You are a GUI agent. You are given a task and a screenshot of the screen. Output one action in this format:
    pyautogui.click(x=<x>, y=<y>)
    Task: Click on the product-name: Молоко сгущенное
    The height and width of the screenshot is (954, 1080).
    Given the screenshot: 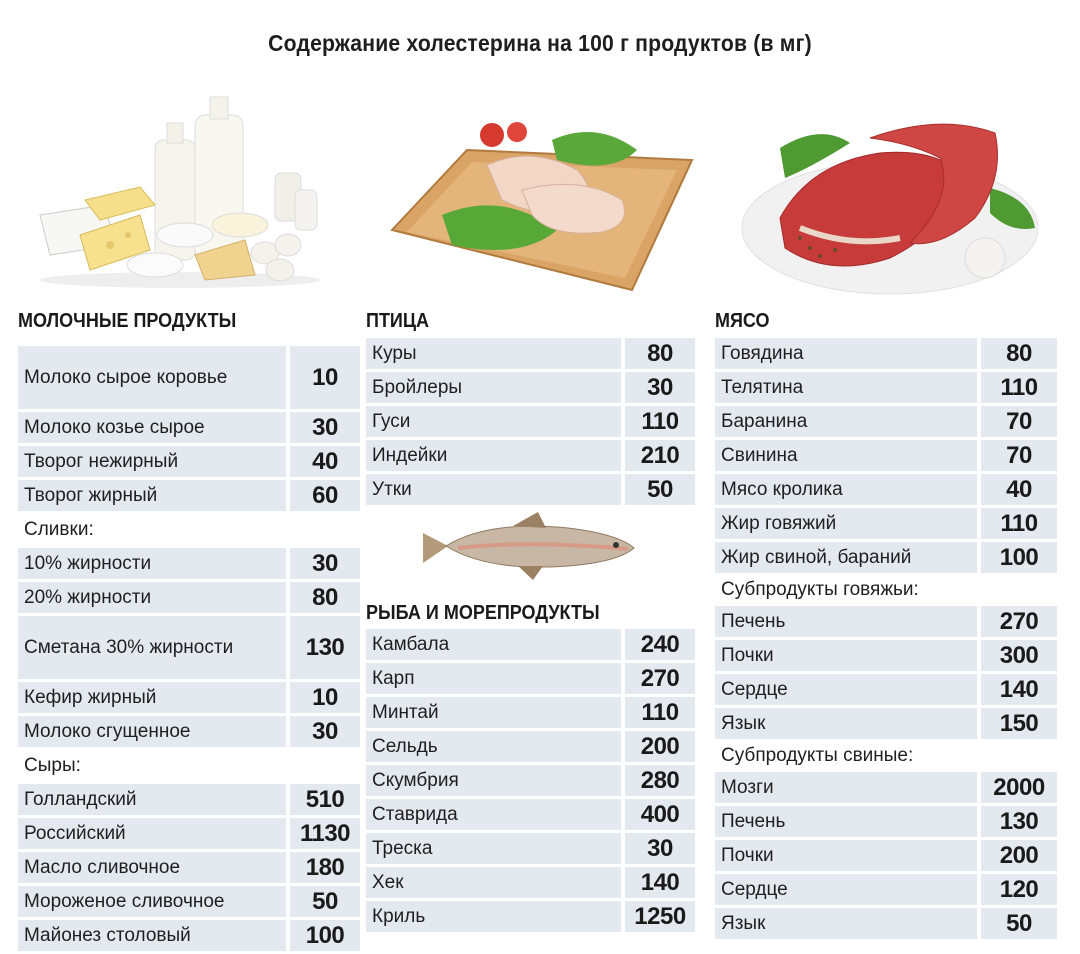 What is the action you would take?
    pyautogui.click(x=152, y=731)
    